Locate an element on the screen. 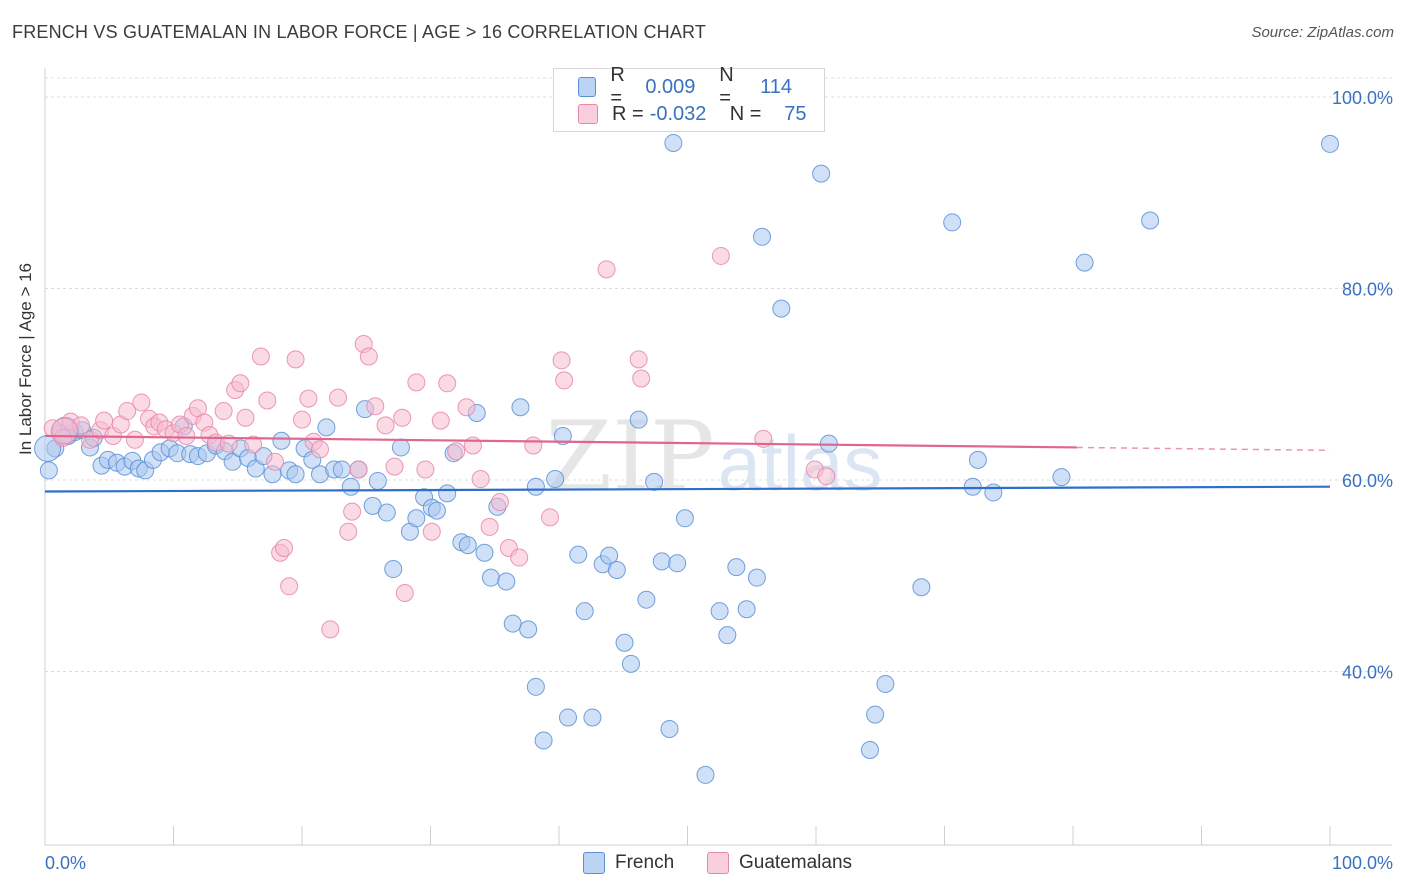  trend-layer is located at coordinates (687, 463).